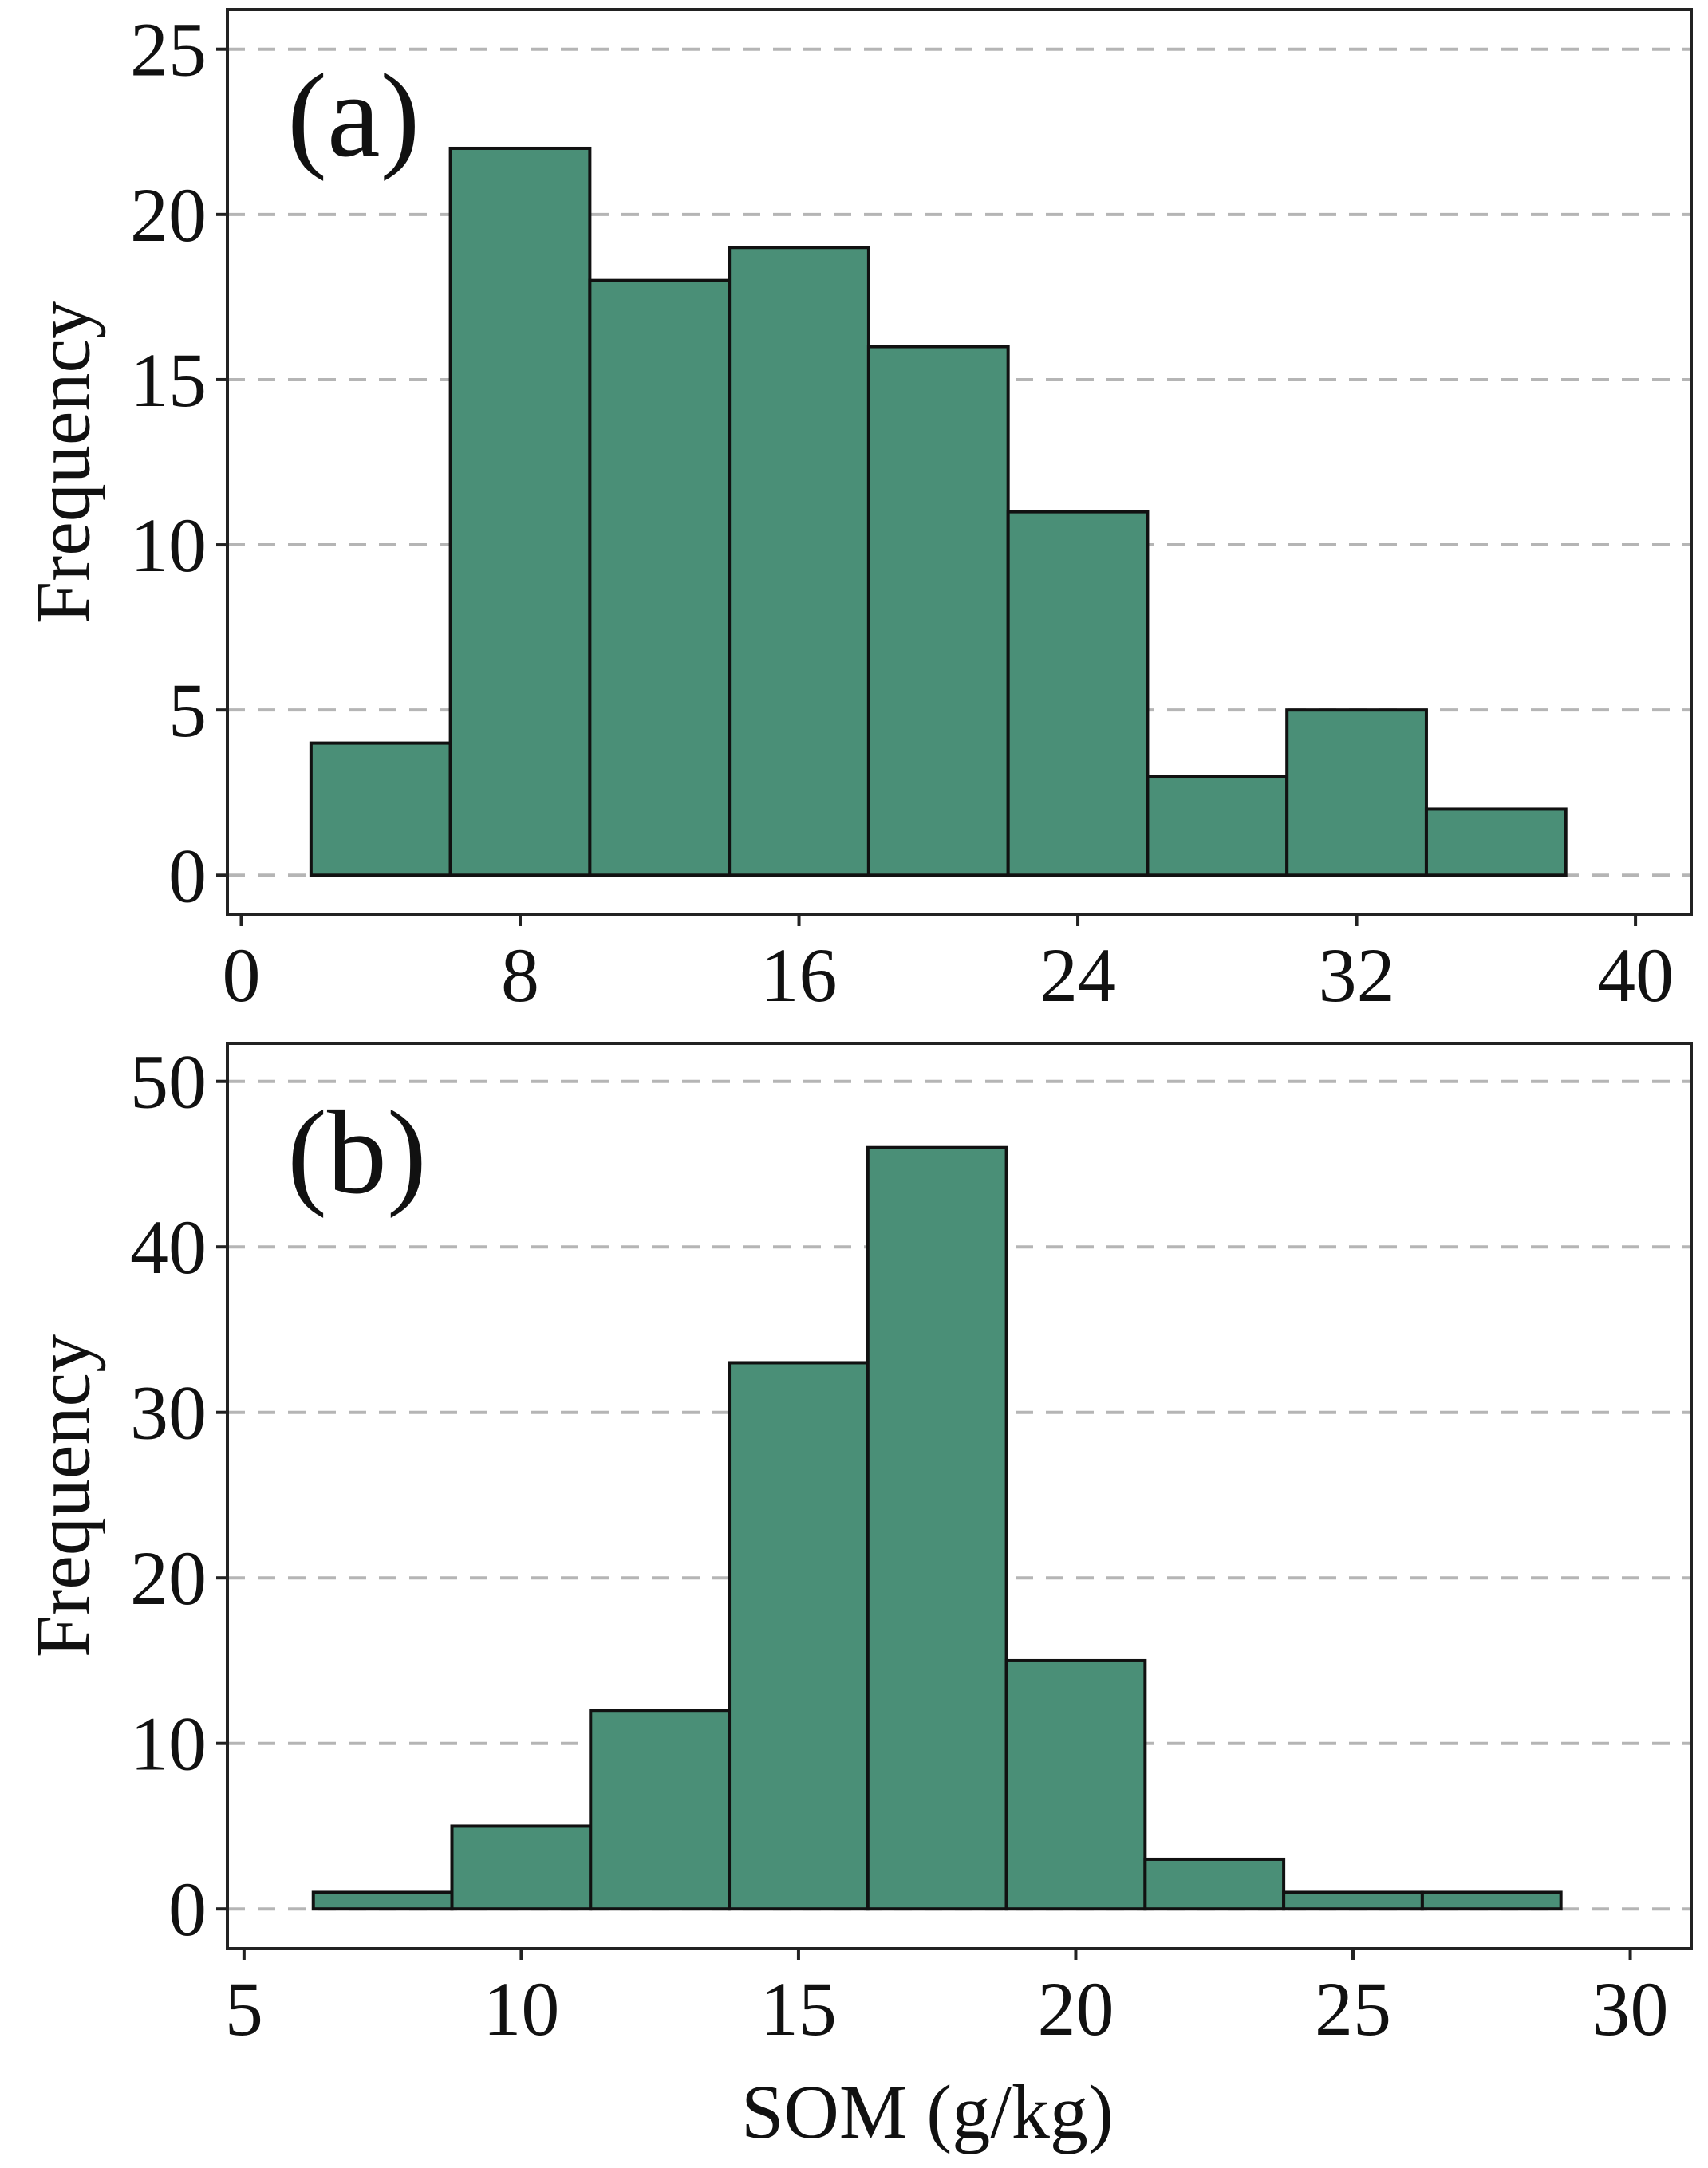  What do you see at coordinates (168, 215) in the screenshot?
I see `panel-a-y-tick-label: 20` at bounding box center [168, 215].